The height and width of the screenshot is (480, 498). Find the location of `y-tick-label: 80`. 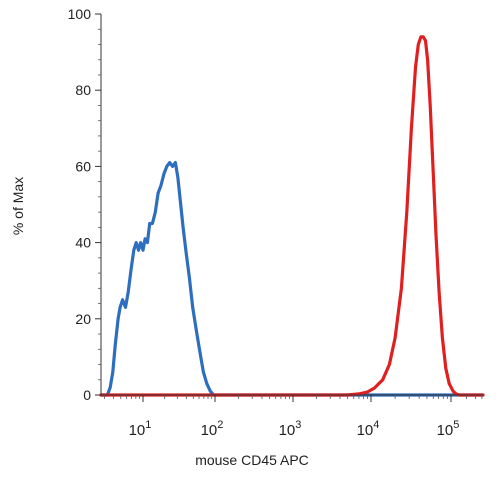

y-tick-label: 80 is located at coordinates (83, 90).